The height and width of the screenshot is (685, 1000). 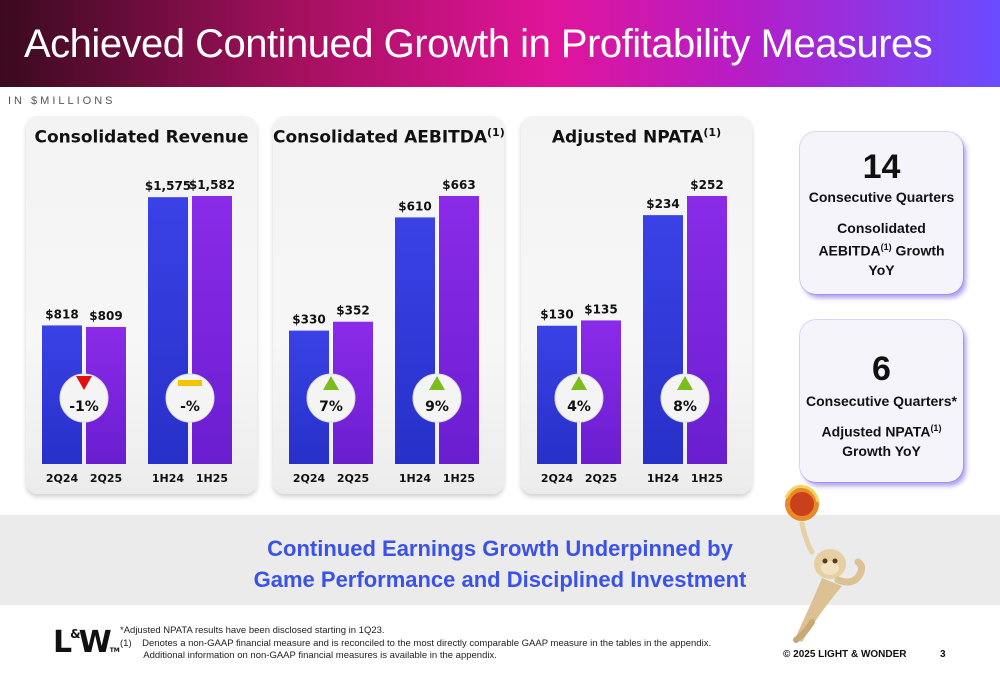 I want to click on down-arrow-icon, so click(x=84, y=383).